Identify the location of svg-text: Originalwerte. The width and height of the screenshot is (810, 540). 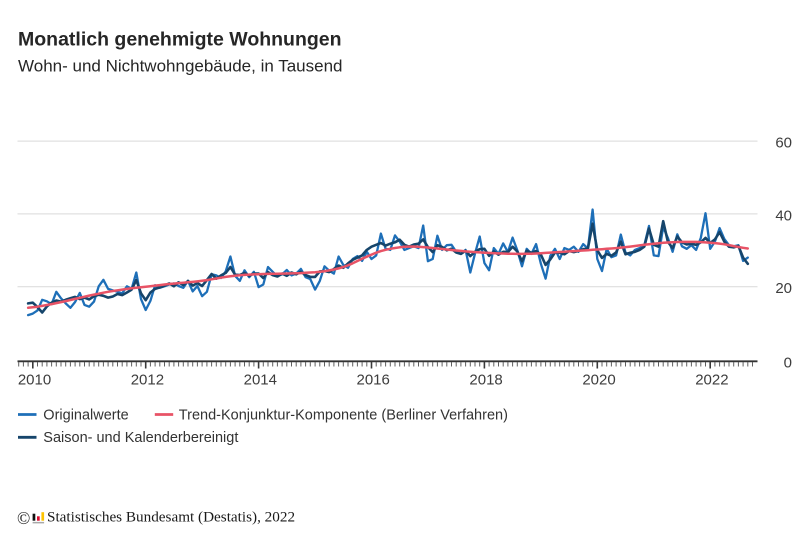
(85, 415).